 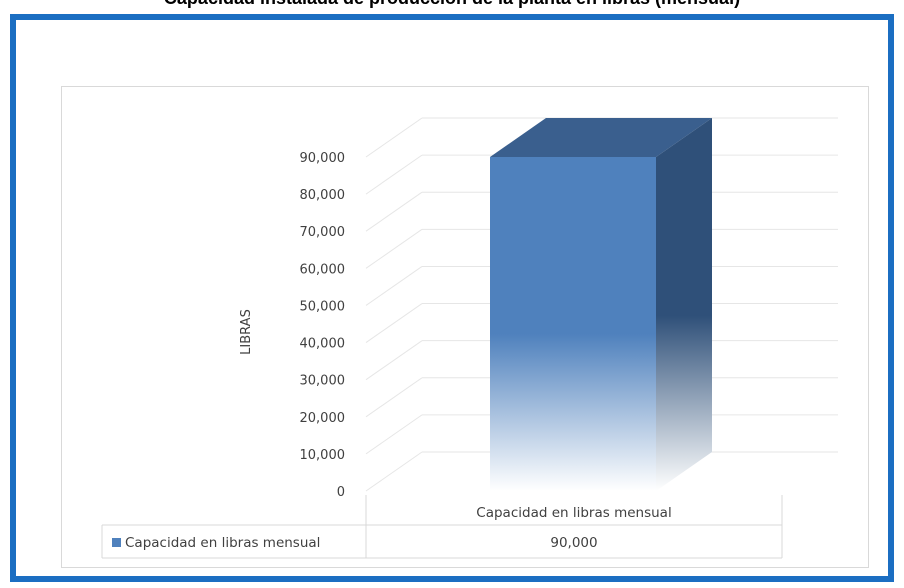 I want to click on y-tick-label: 80,000, so click(x=323, y=195).